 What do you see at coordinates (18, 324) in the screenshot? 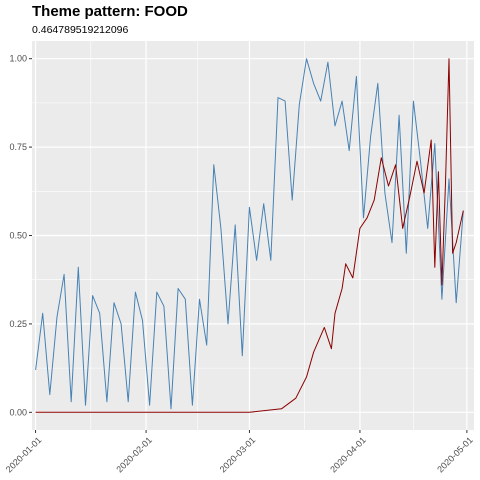
I see `y-tick-label: 0.25` at bounding box center [18, 324].